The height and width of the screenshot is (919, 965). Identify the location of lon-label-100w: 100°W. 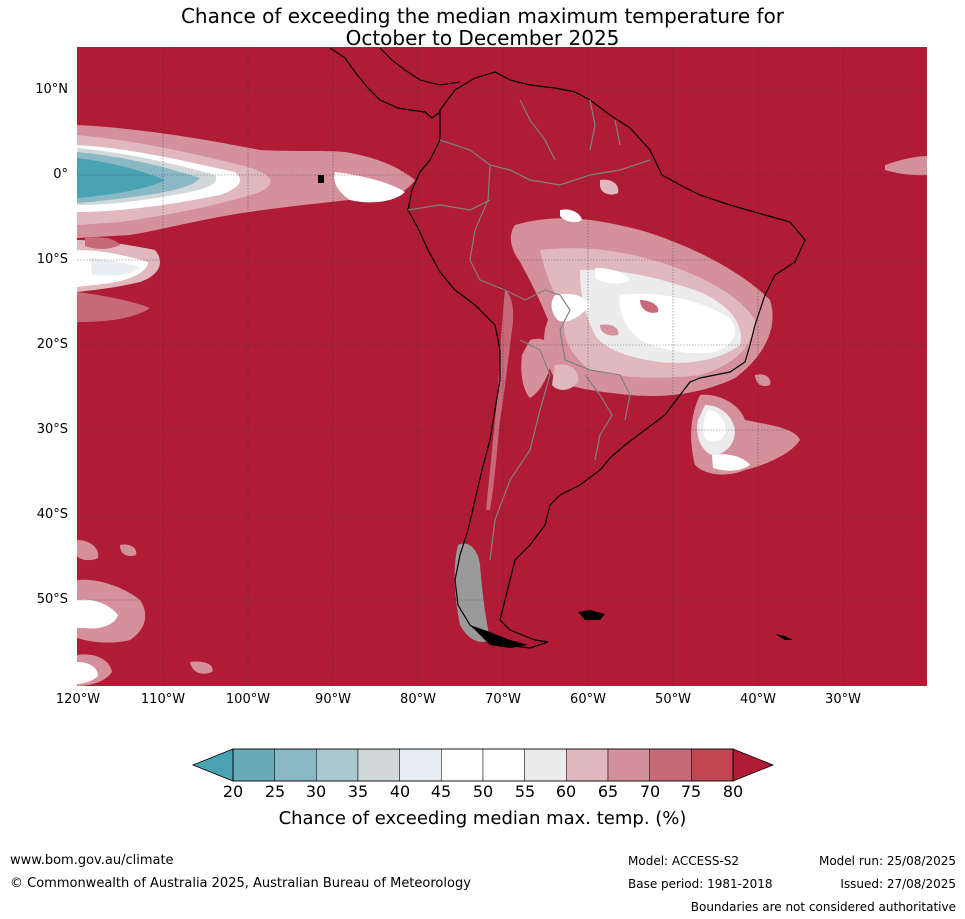
(248, 699).